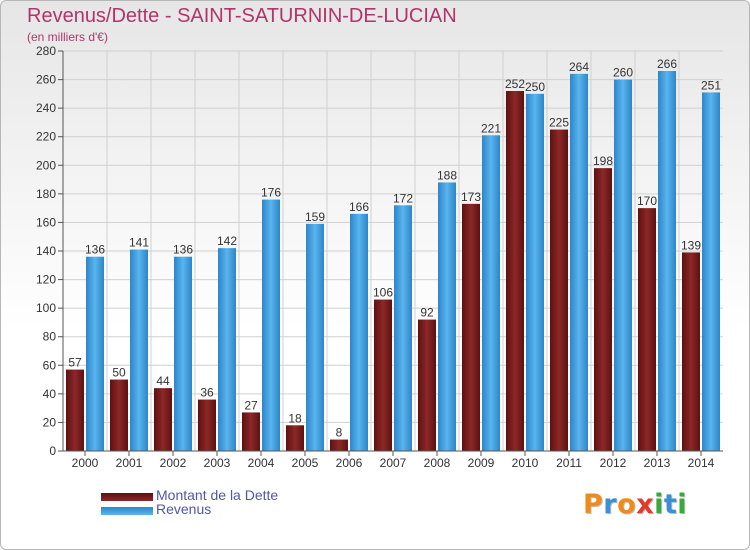  I want to click on debt-bar-label: 57, so click(75, 363).